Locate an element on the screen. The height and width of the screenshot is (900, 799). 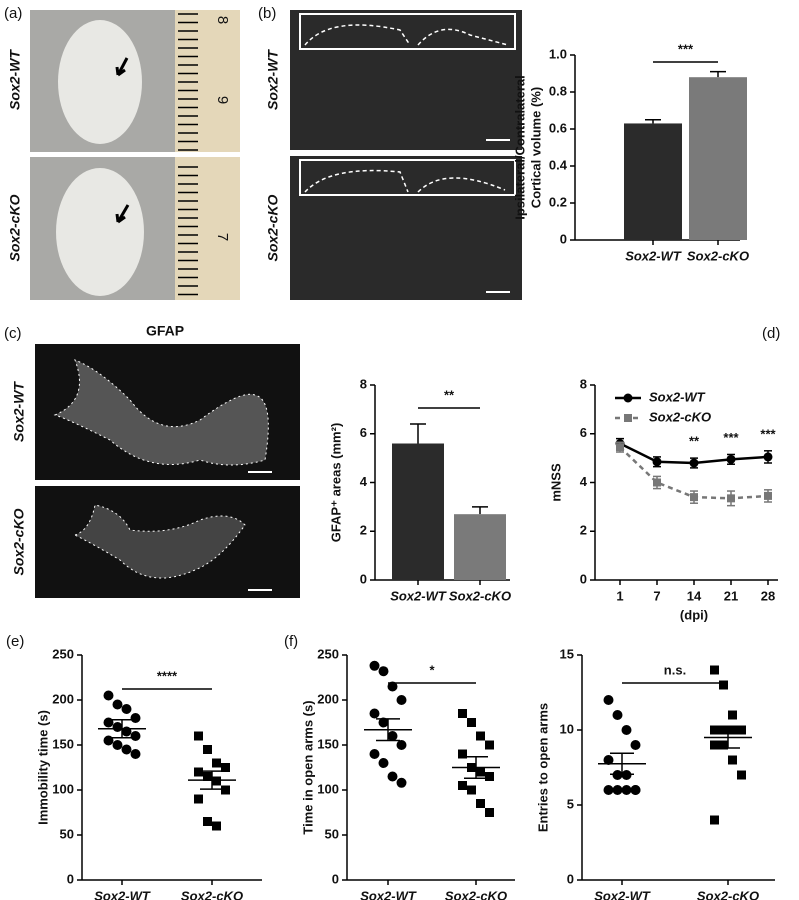
y-tick-label: 250 is located at coordinates (328, 653).